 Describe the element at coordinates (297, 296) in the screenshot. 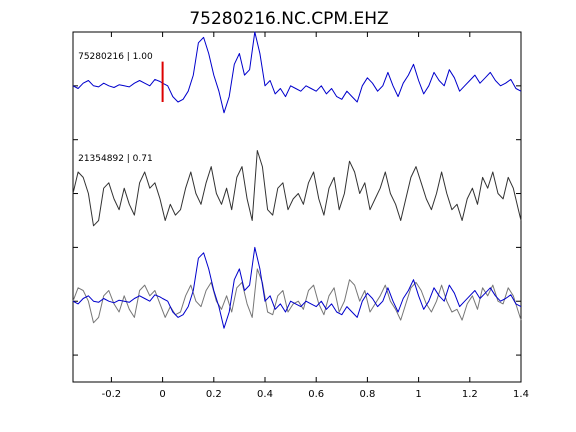

I see `series-line-overlay-gray` at that location.